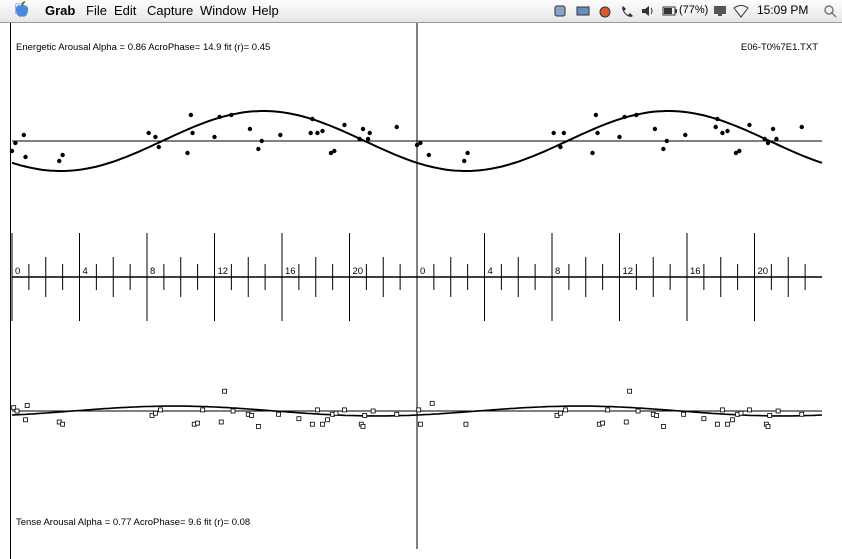 This screenshot has width=842, height=559. Describe the element at coordinates (223, 10) in the screenshot. I see `window-menu: Window` at that location.